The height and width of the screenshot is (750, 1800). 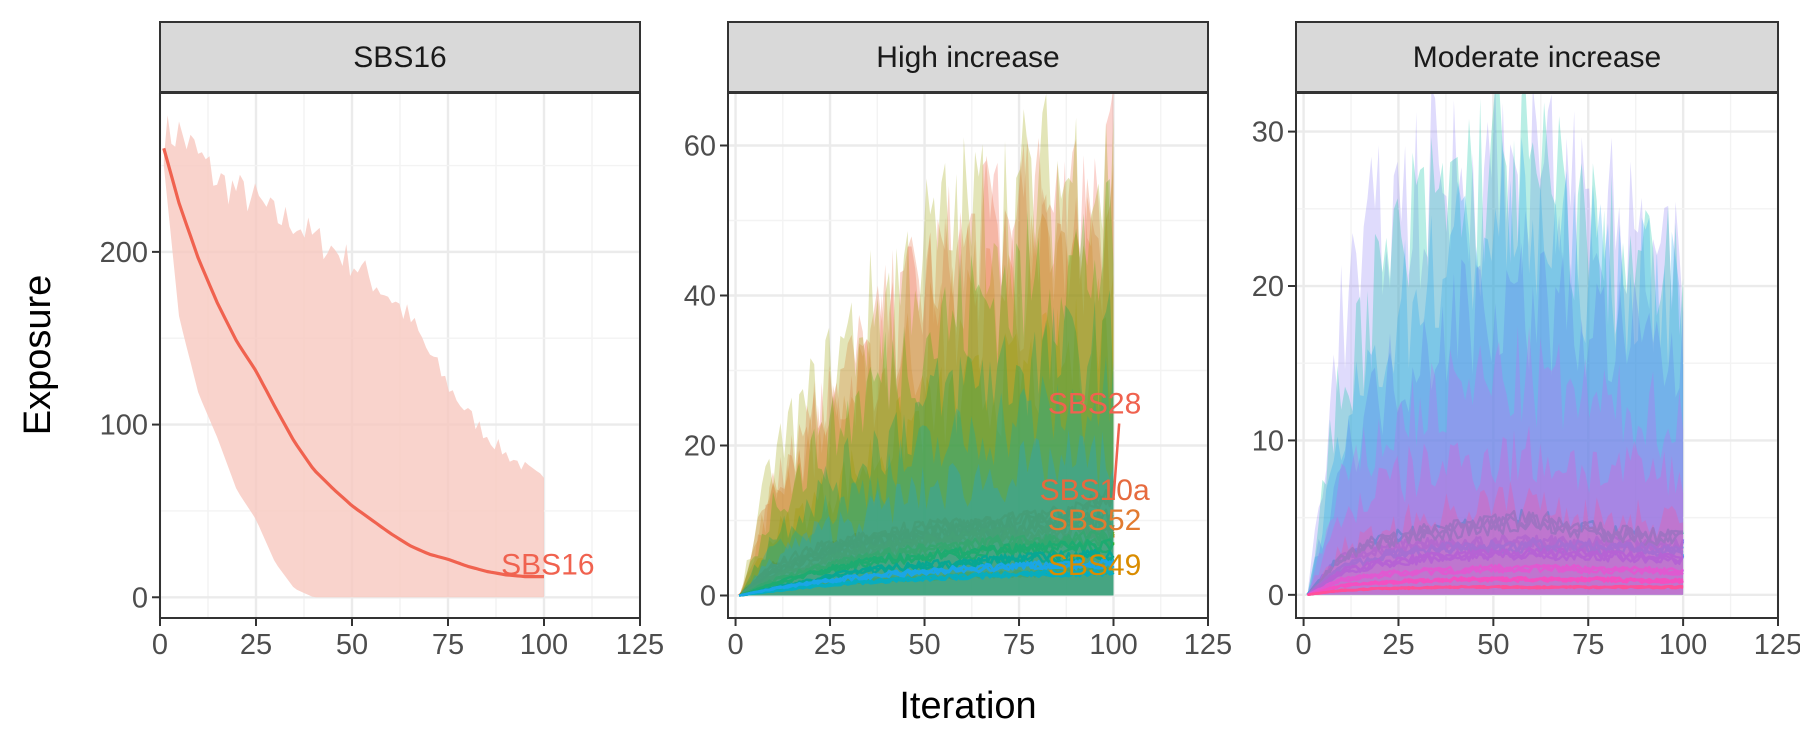 I want to click on series-sbs16, so click(x=353, y=356).